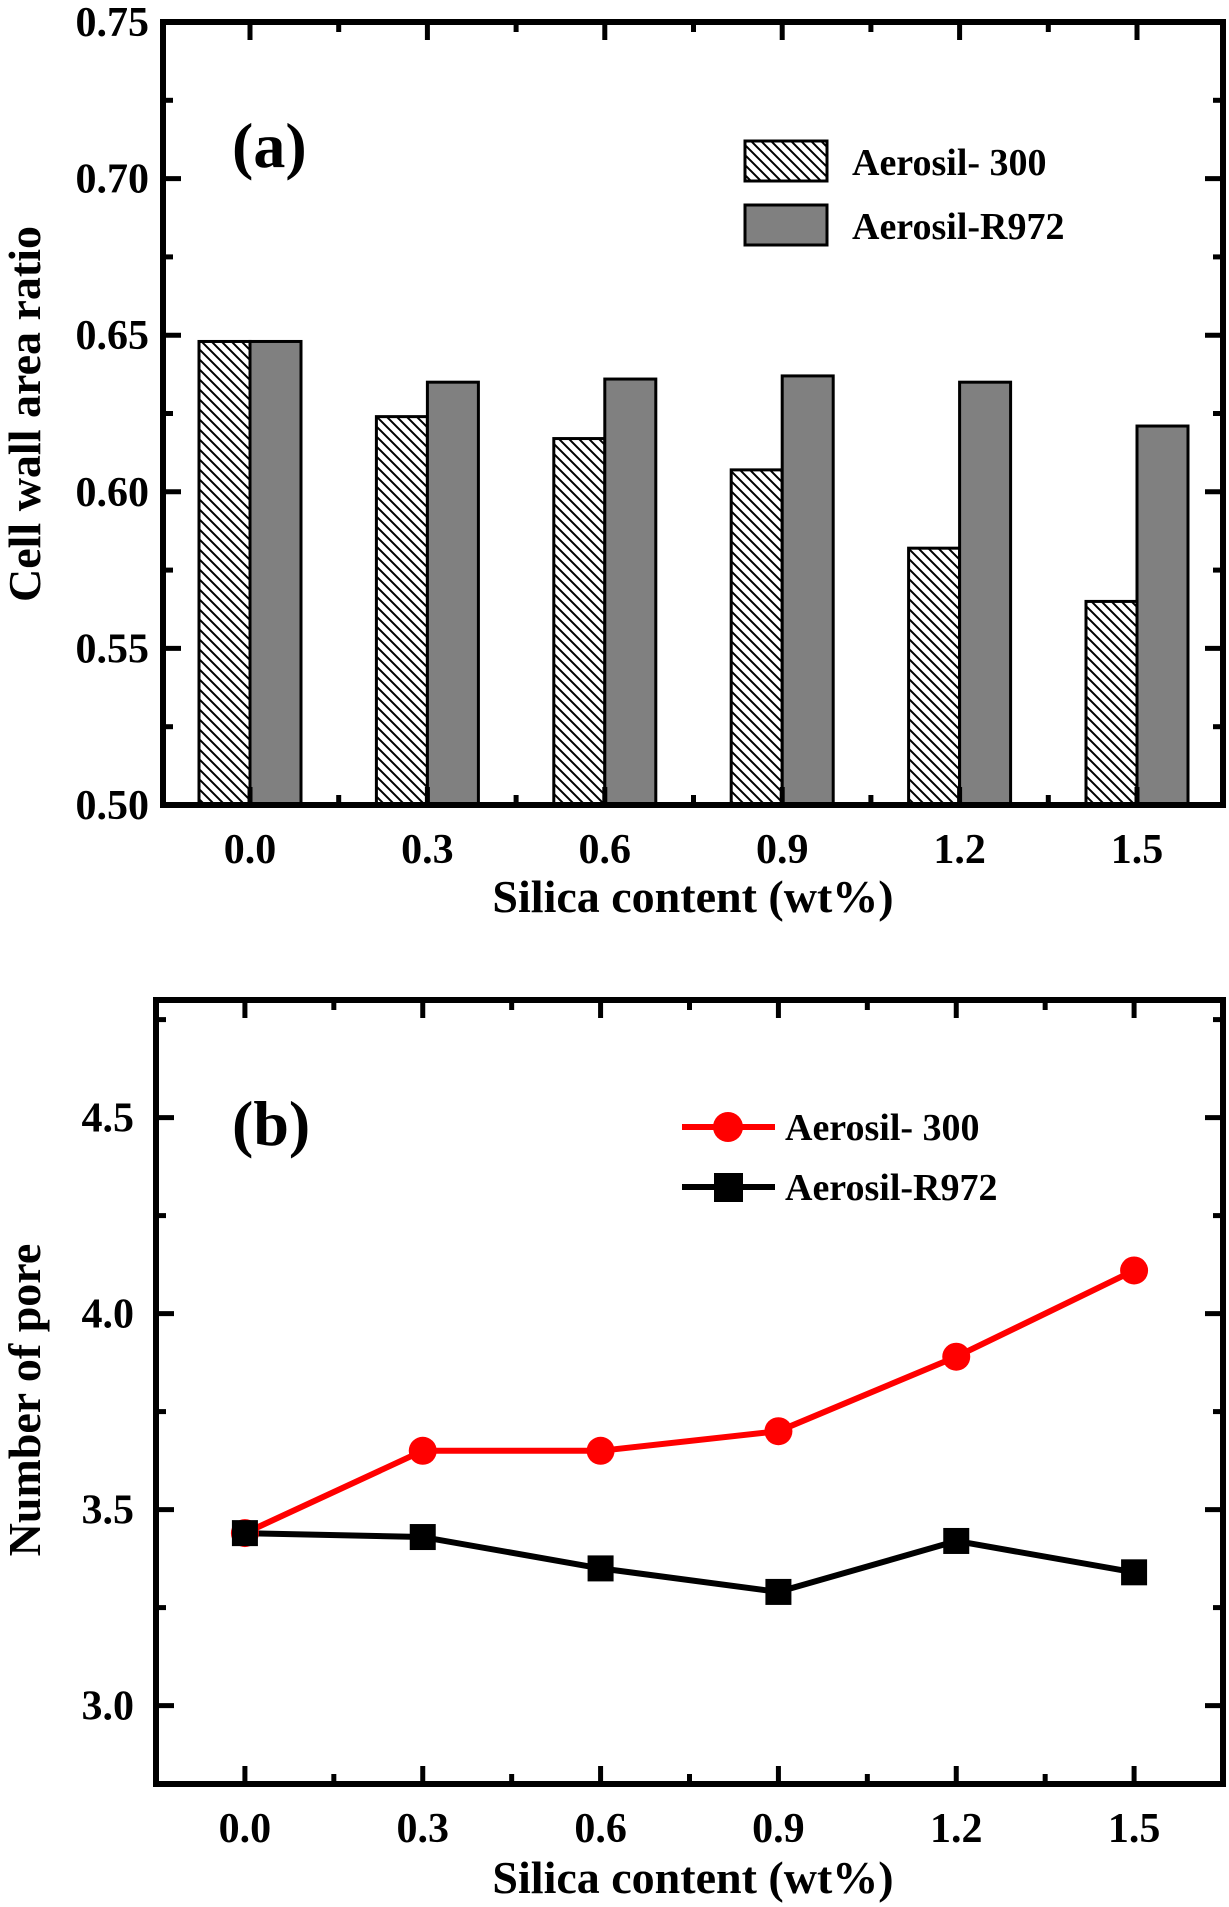  Describe the element at coordinates (949, 163) in the screenshot. I see `a-legend-label-1: Aerosil- 300` at that location.